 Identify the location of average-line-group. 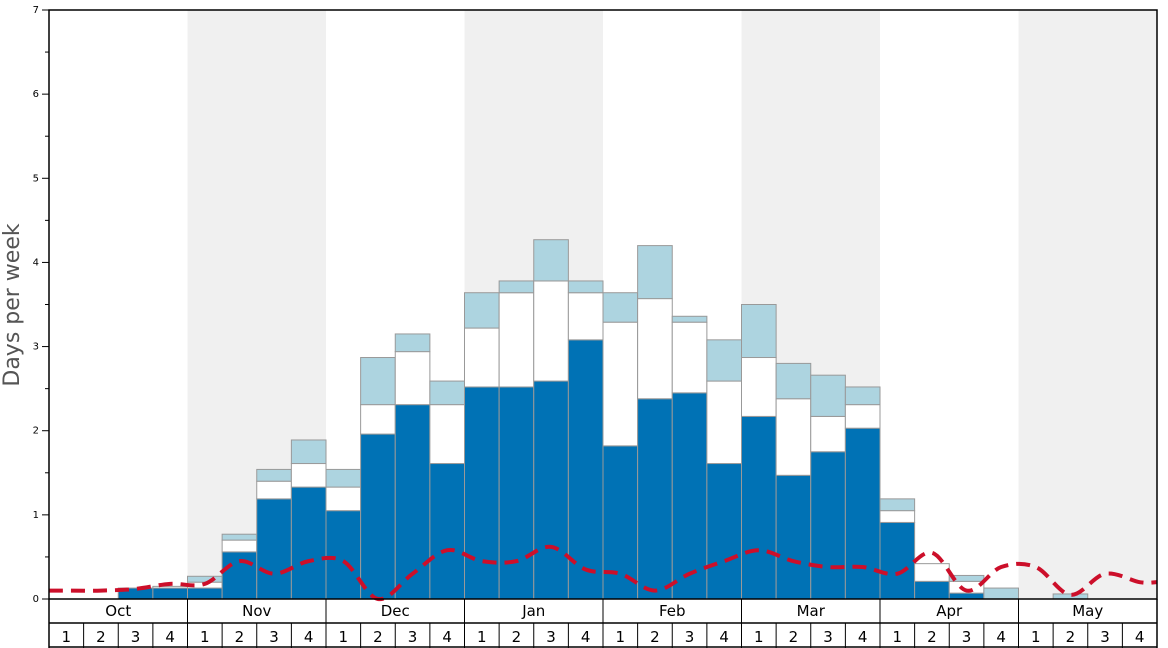
(603, 573).